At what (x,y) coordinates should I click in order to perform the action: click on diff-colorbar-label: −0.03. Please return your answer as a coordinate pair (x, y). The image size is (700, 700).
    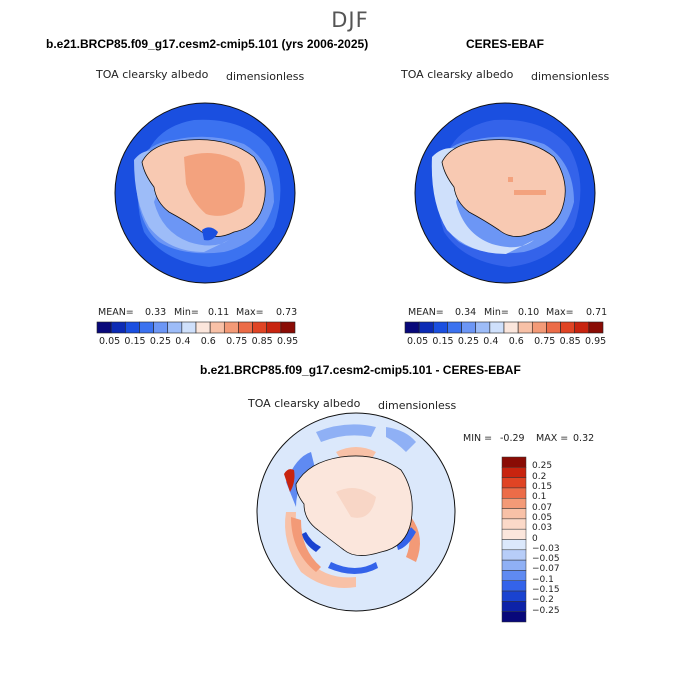
    Looking at the image, I should click on (546, 548).